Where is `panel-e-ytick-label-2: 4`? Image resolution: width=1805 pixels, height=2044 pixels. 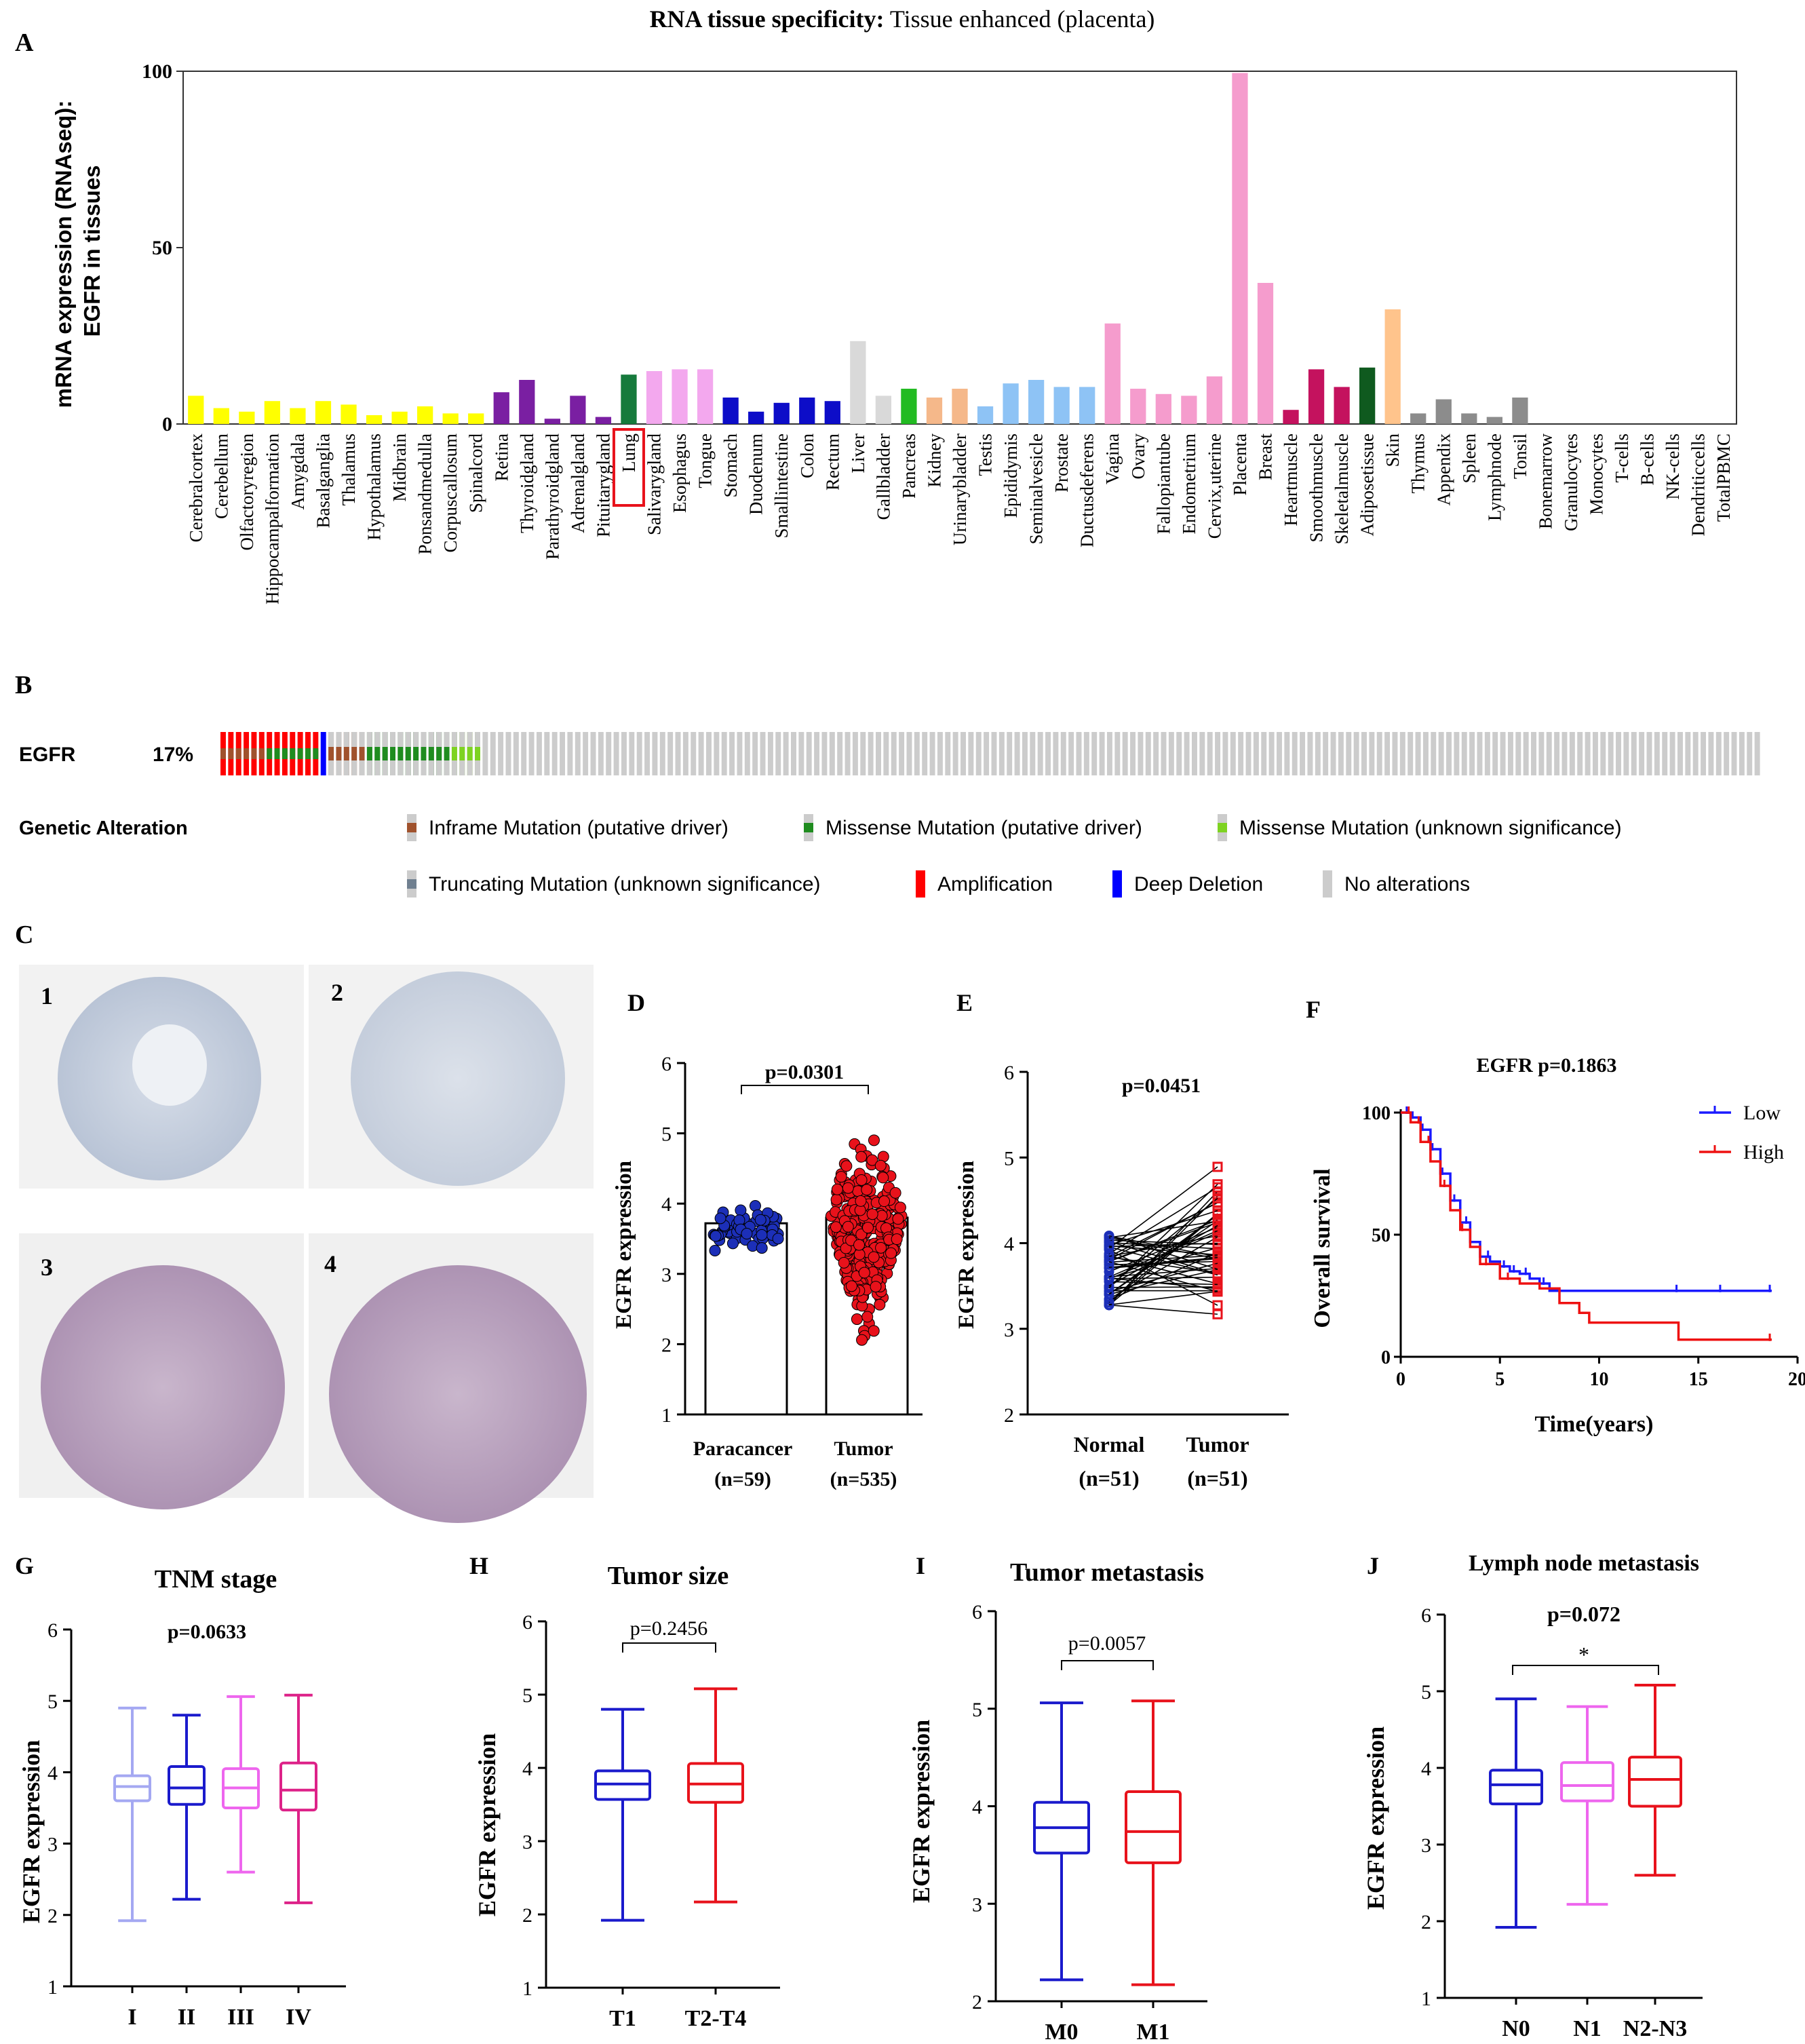 panel-e-ytick-label-2: 4 is located at coordinates (1009, 1244).